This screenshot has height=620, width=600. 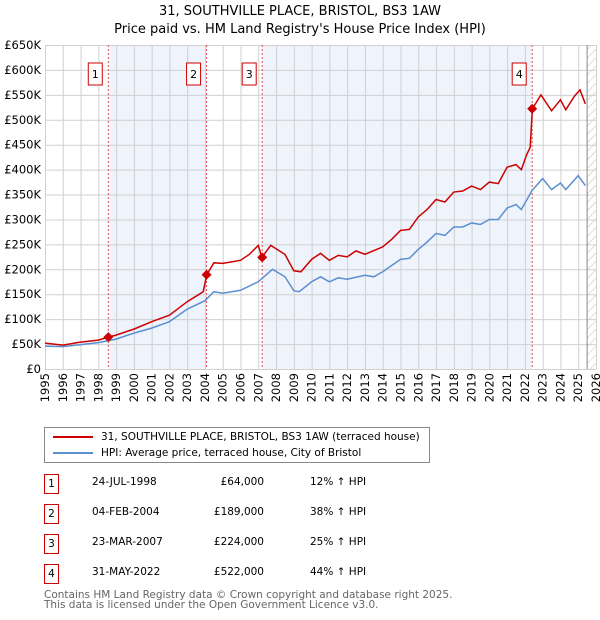 I want to click on x-tick-label: 2012, so click(x=347, y=387).